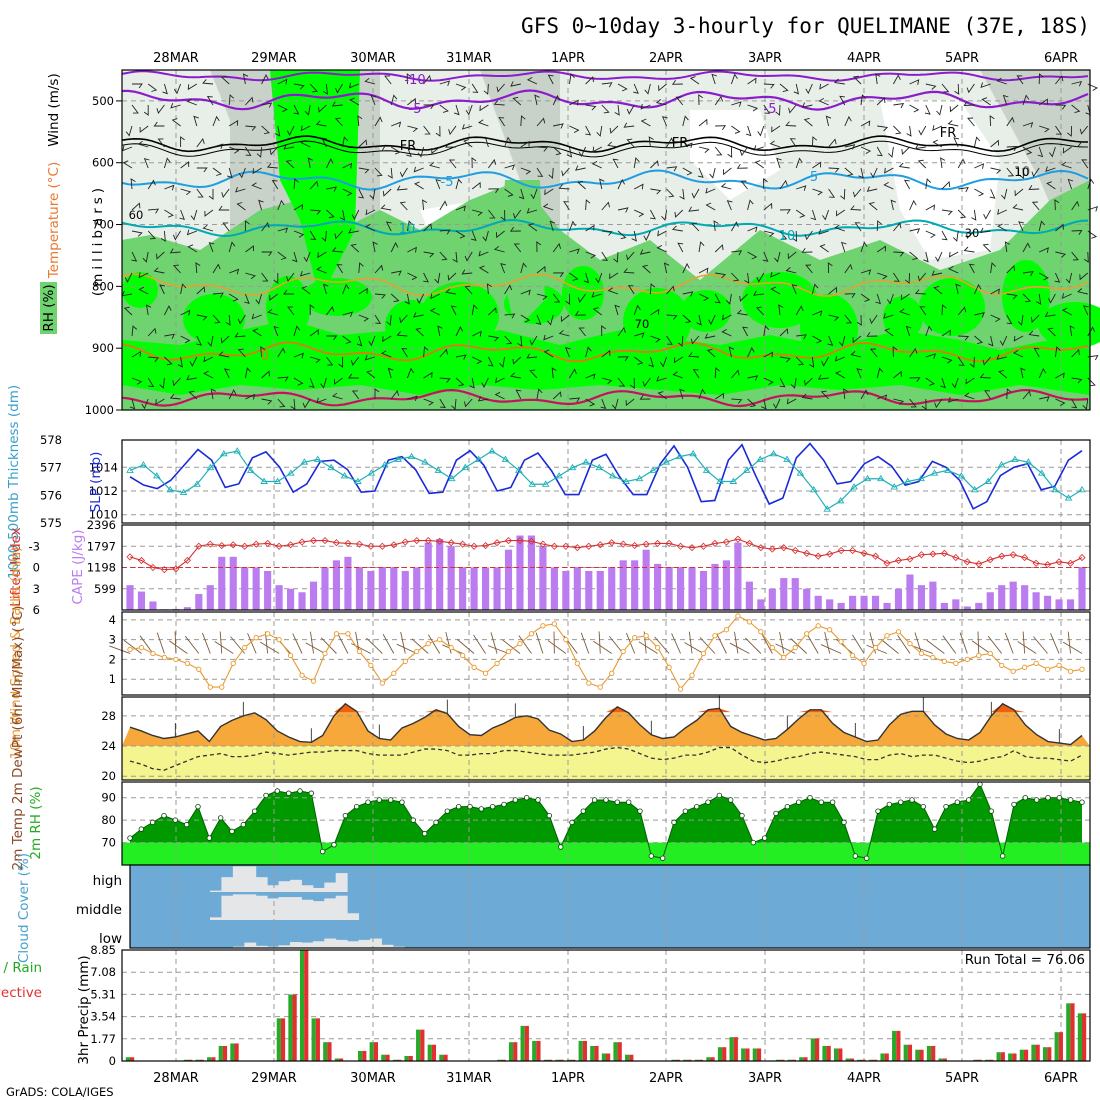  Describe the element at coordinates (414, 80) in the screenshot. I see `temperature-contour-label: -10` at that location.